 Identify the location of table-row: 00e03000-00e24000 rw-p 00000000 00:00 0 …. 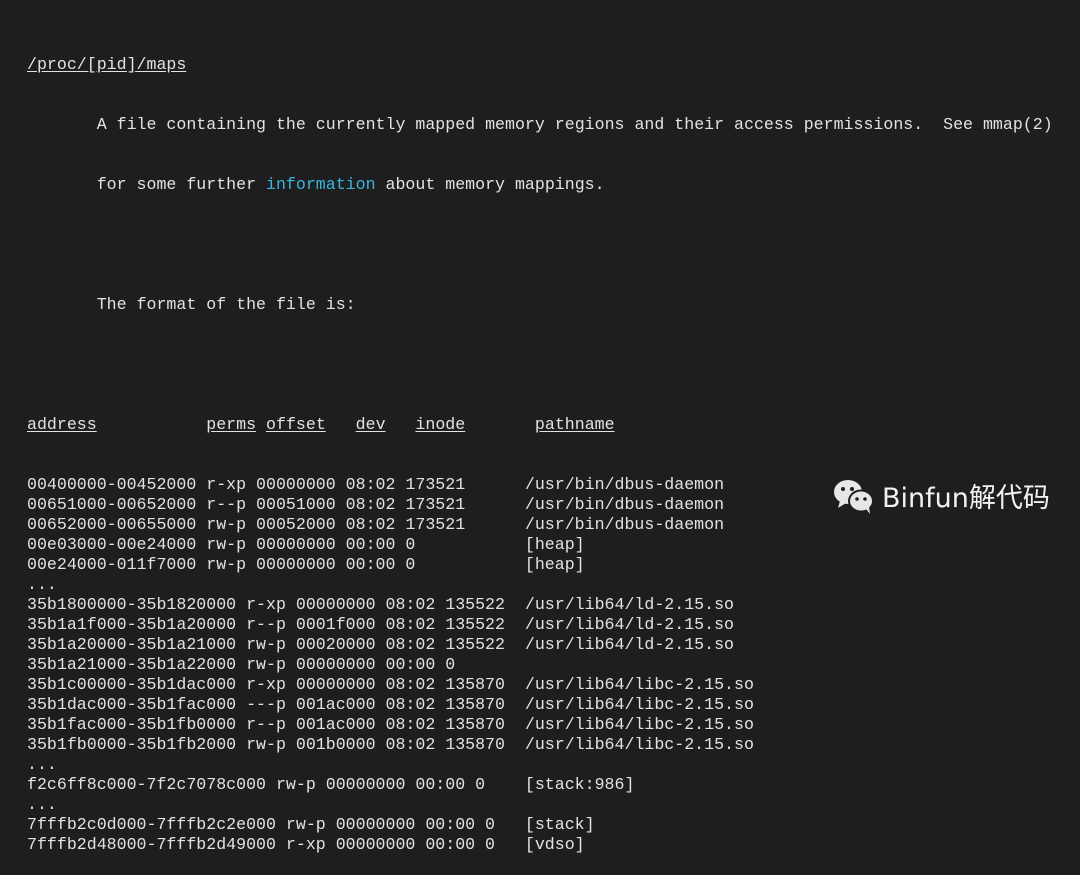
(306, 544).